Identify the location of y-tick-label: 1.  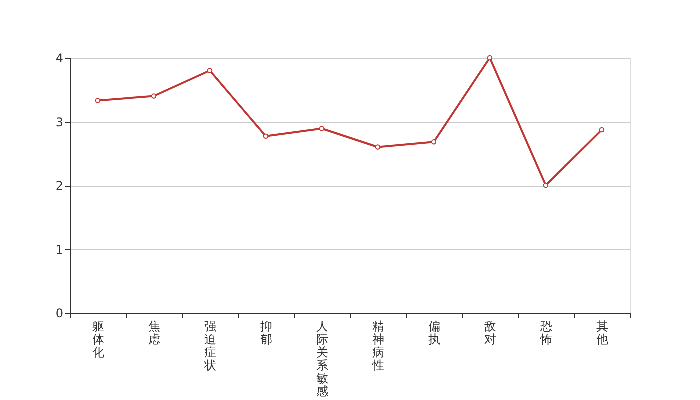
(60, 249).